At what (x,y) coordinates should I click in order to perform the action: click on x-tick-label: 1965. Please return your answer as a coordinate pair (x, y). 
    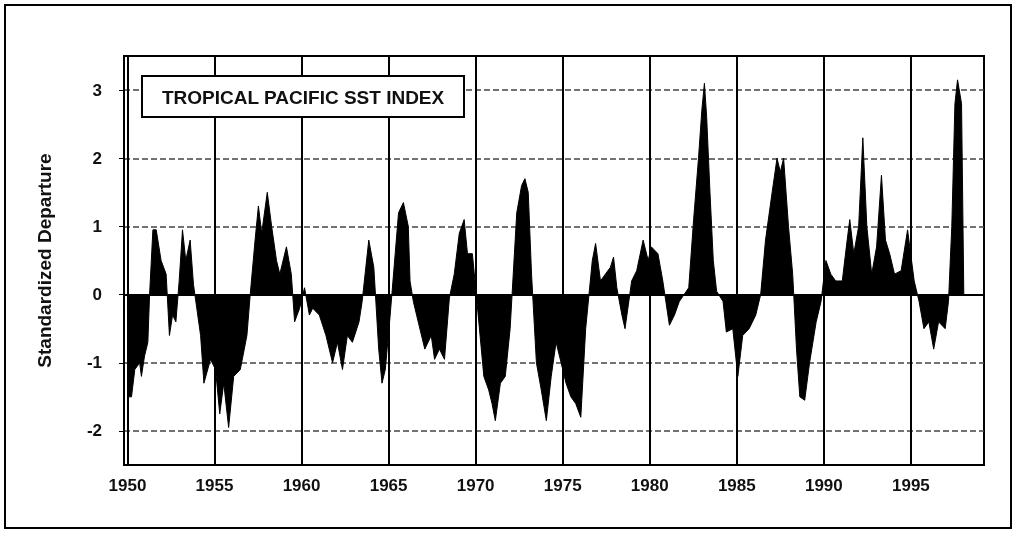
    Looking at the image, I should click on (388, 485).